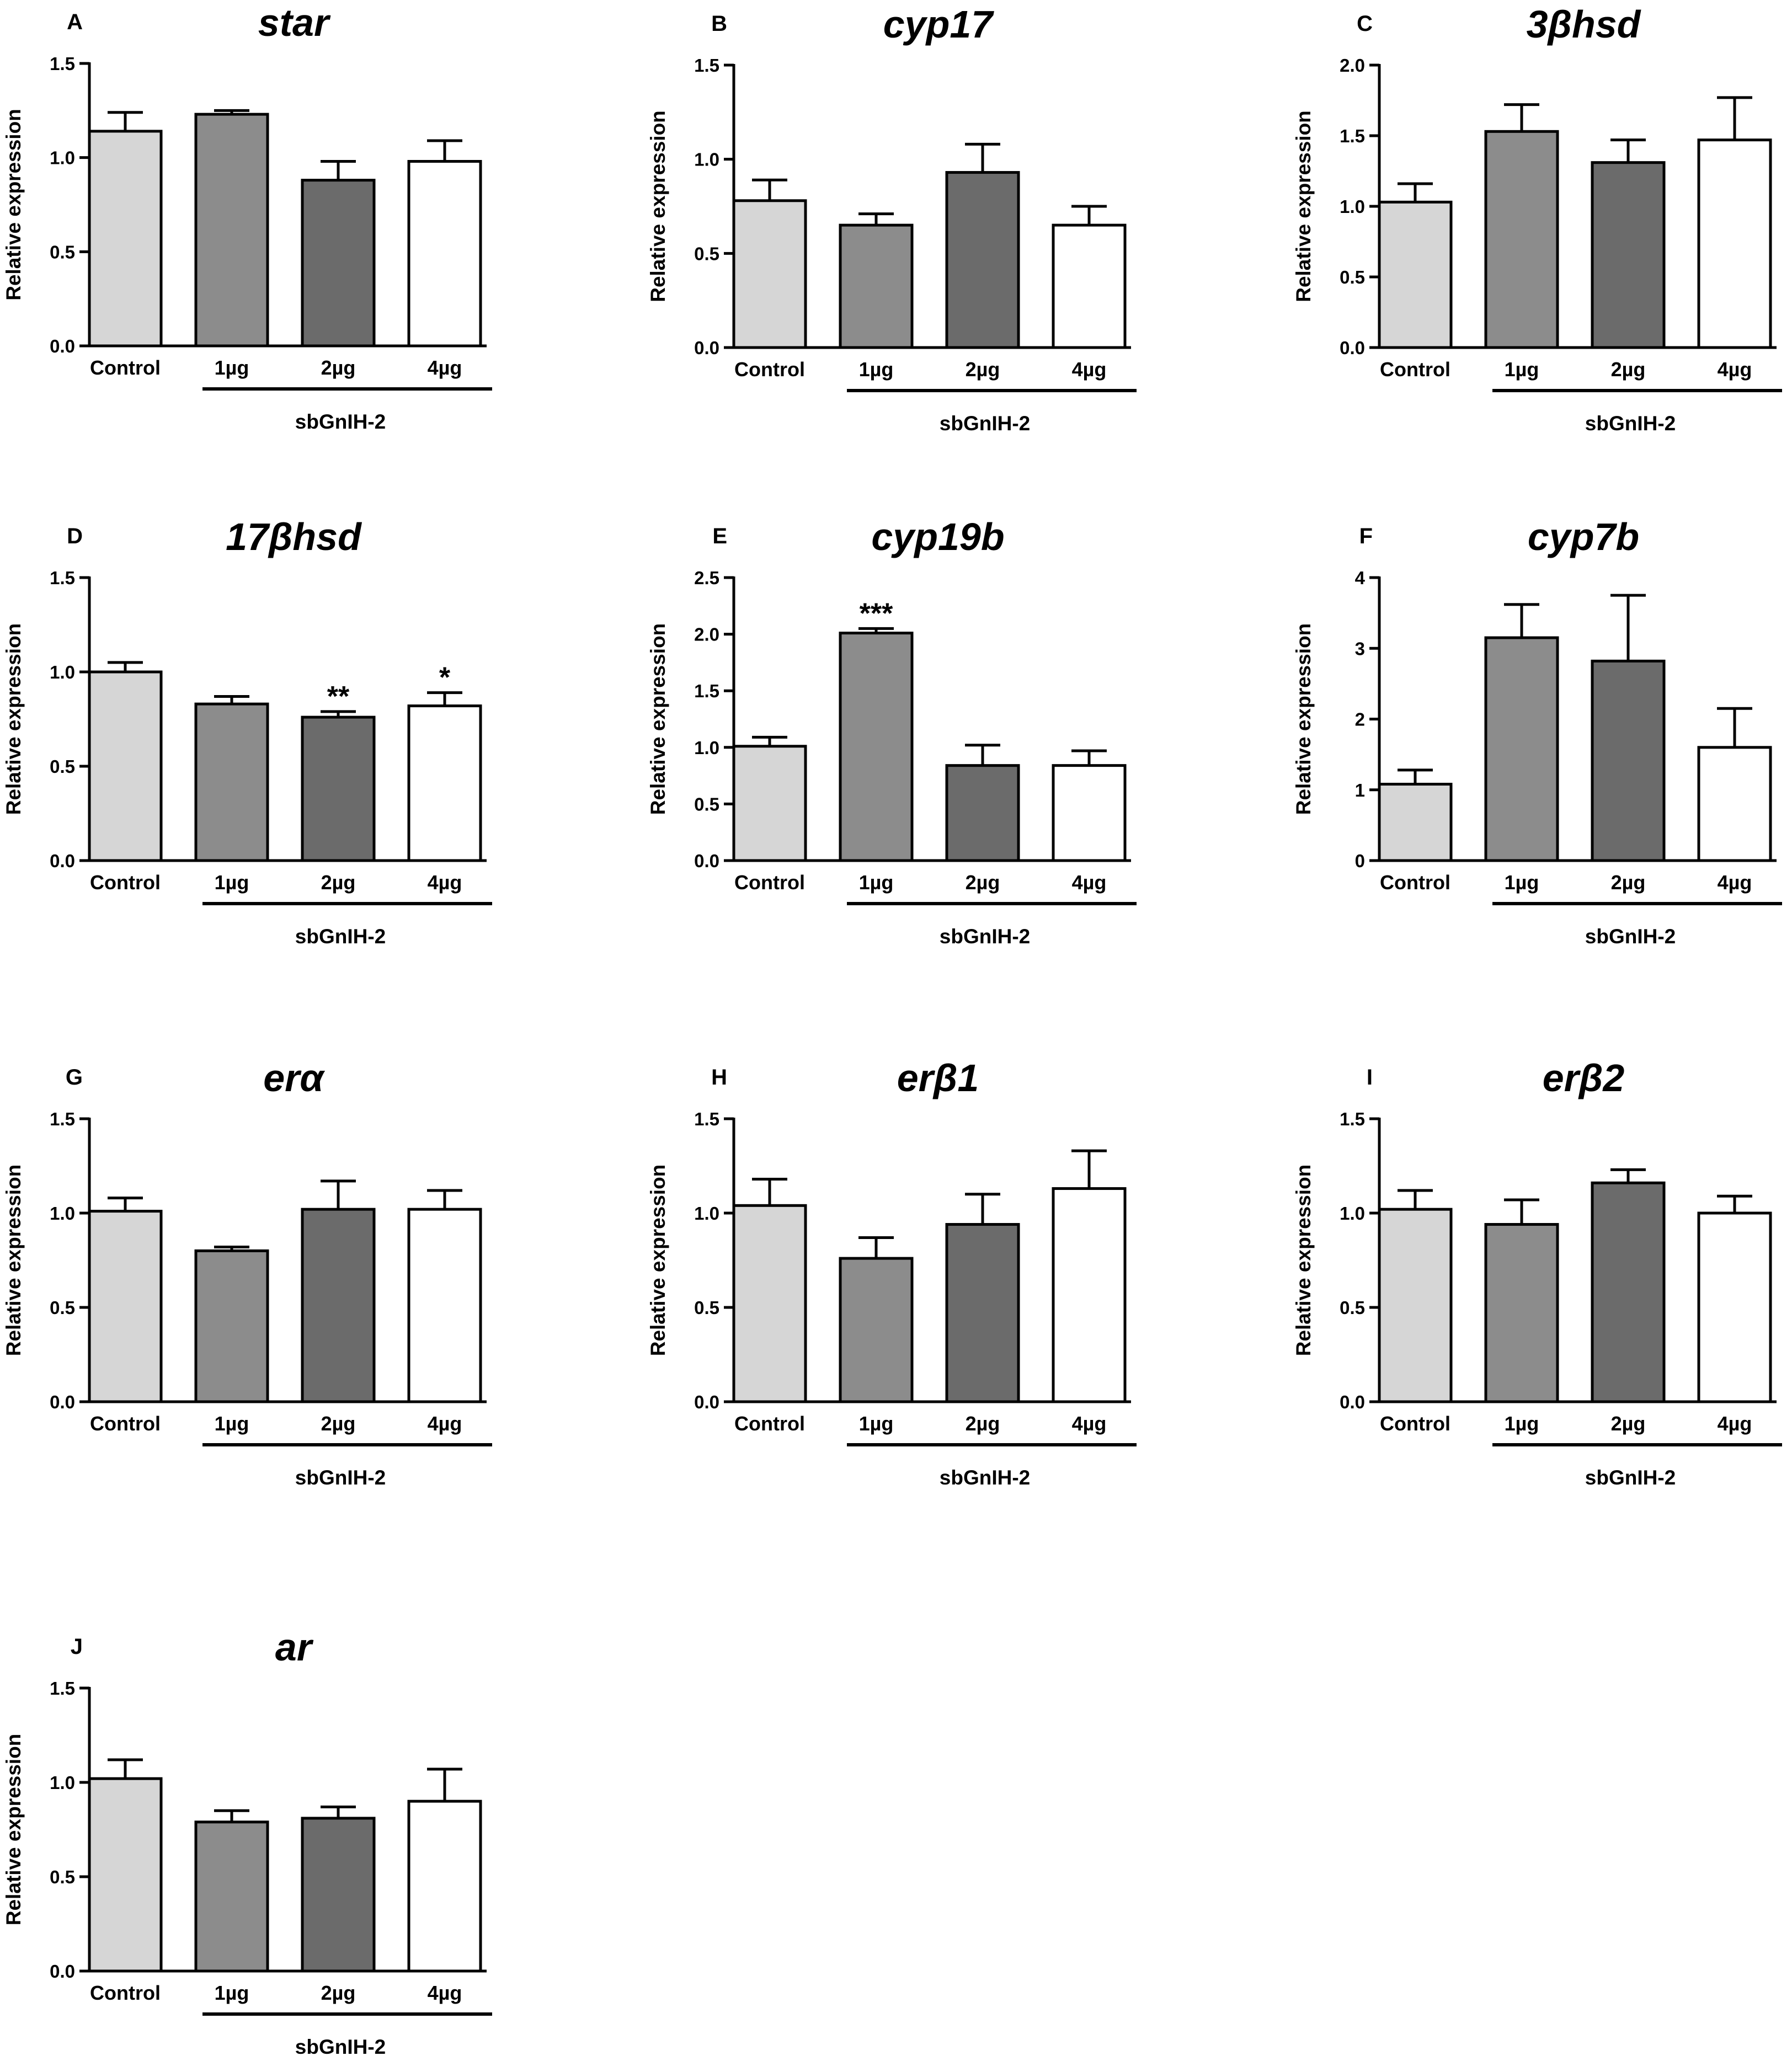 This screenshot has width=1792, height=2056. I want to click on panel-letter: F, so click(1366, 536).